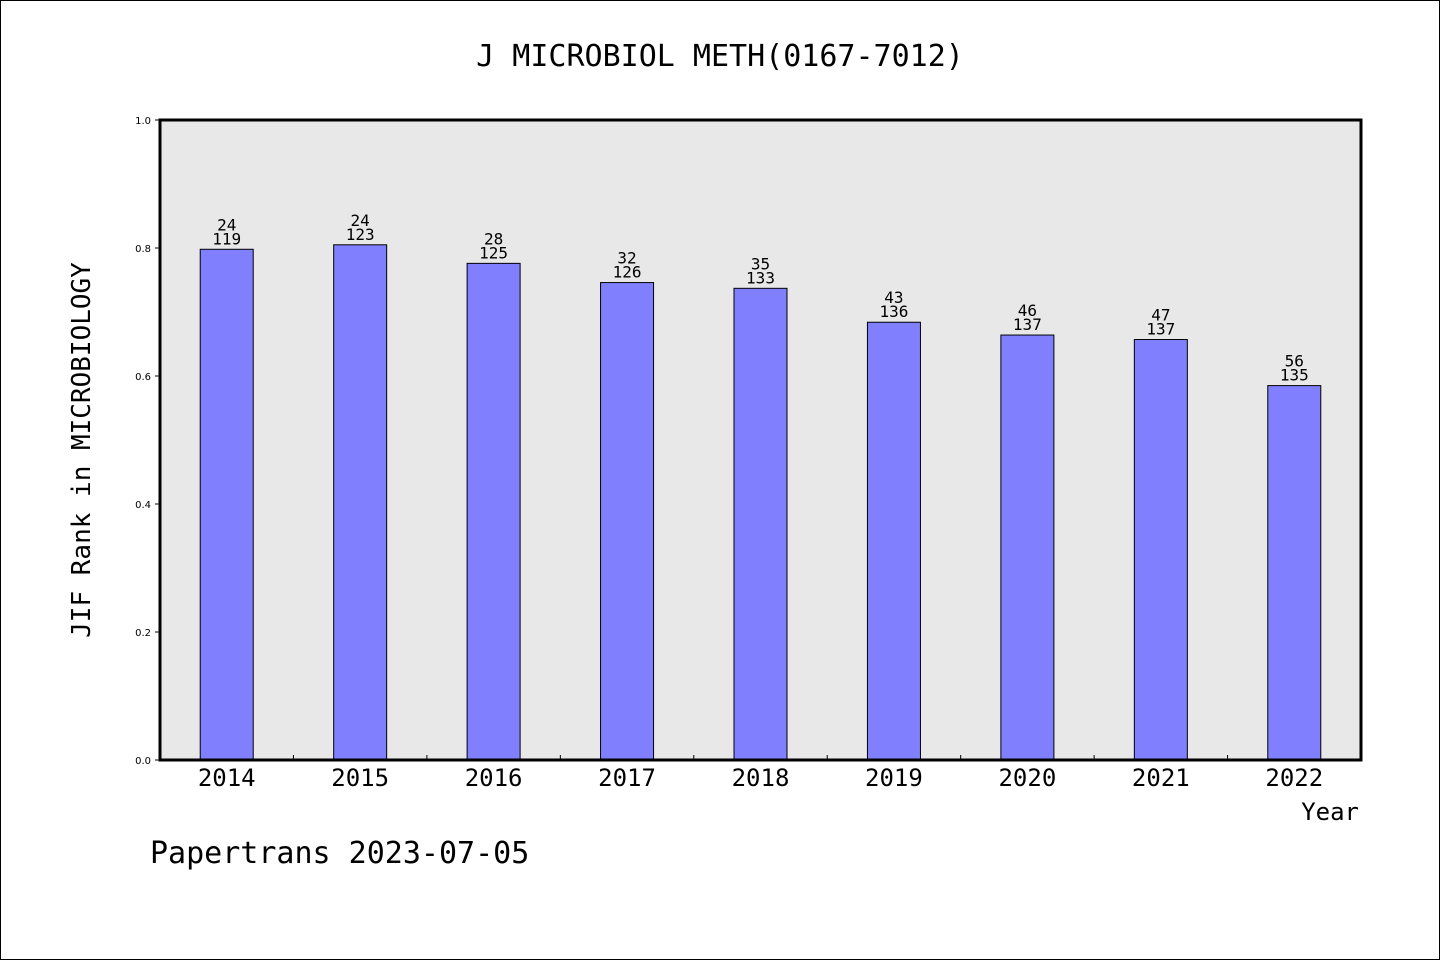  I want to click on bar-total-label: 125, so click(493, 252).